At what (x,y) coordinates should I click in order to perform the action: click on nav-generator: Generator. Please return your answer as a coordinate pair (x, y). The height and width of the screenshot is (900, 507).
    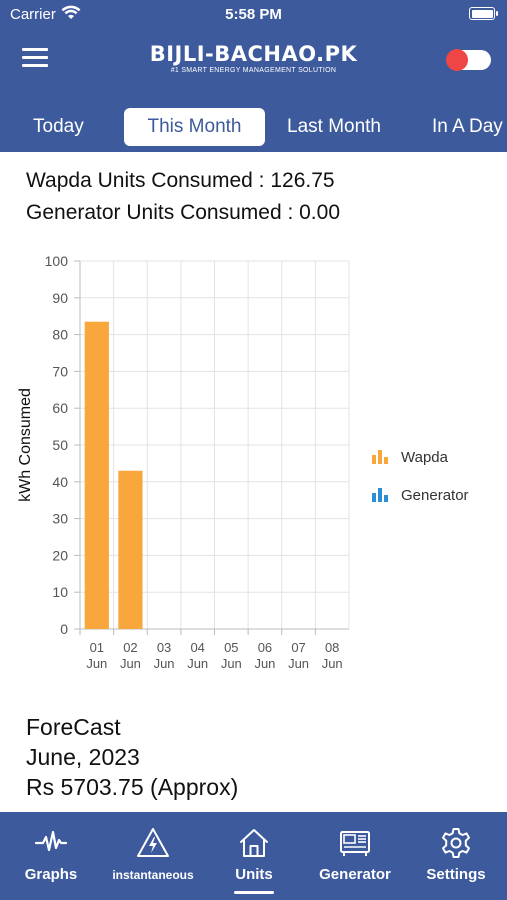
    Looking at the image, I should click on (355, 854).